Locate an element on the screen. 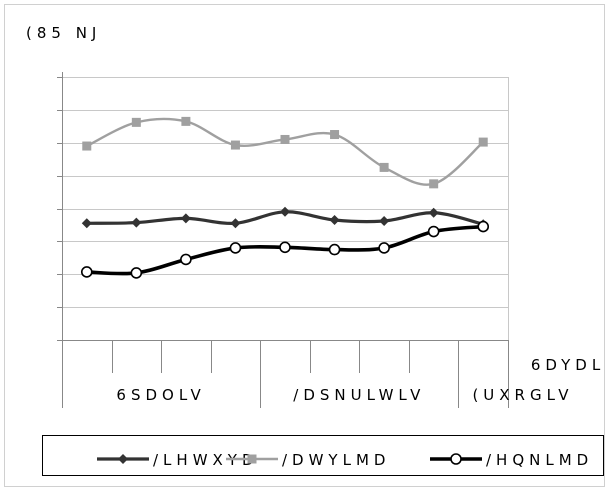 This screenshot has width=606, height=496. x-group-label: (UXRGLV is located at coordinates (522, 395).